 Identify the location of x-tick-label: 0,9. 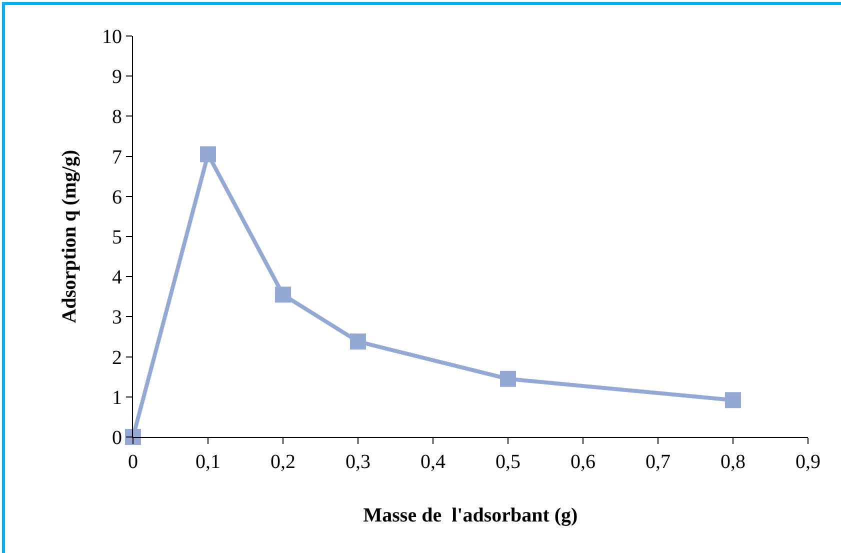
(808, 462).